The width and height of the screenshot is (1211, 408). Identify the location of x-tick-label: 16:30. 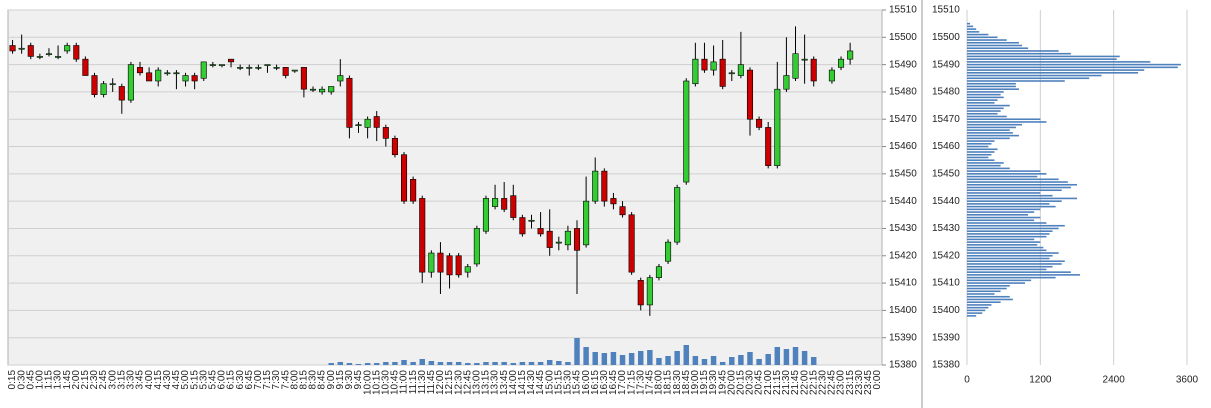
(604, 382).